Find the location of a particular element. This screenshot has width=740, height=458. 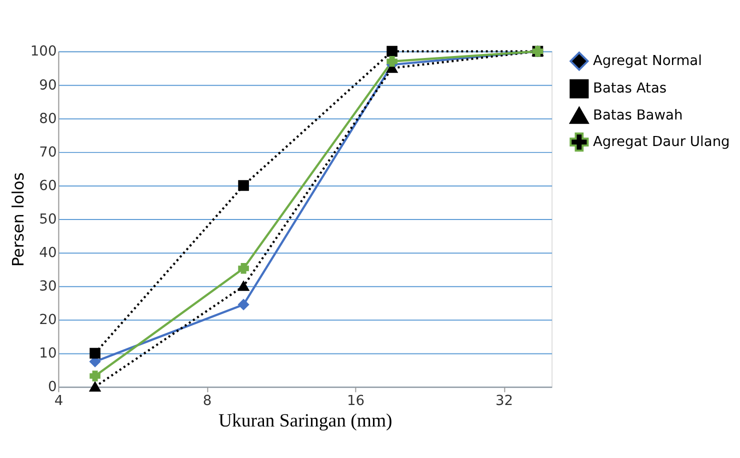

y-tick-label: 100 is located at coordinates (43, 52).